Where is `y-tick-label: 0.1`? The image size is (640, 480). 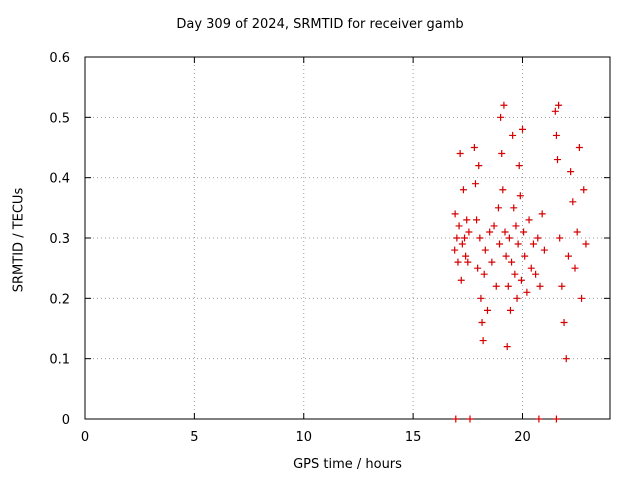
y-tick-label: 0.1 is located at coordinates (59, 360).